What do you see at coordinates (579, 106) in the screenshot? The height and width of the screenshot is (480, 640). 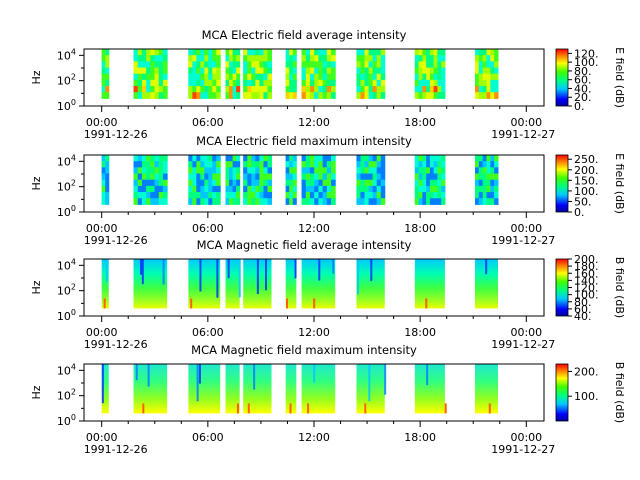 I see `colorbar-tick-label: 0.` at bounding box center [579, 106].